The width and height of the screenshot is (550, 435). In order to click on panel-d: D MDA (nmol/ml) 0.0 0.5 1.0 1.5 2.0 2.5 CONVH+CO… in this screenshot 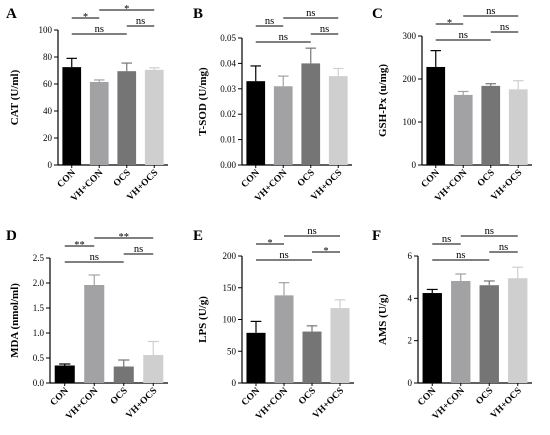, I will do `click(87, 325)`.